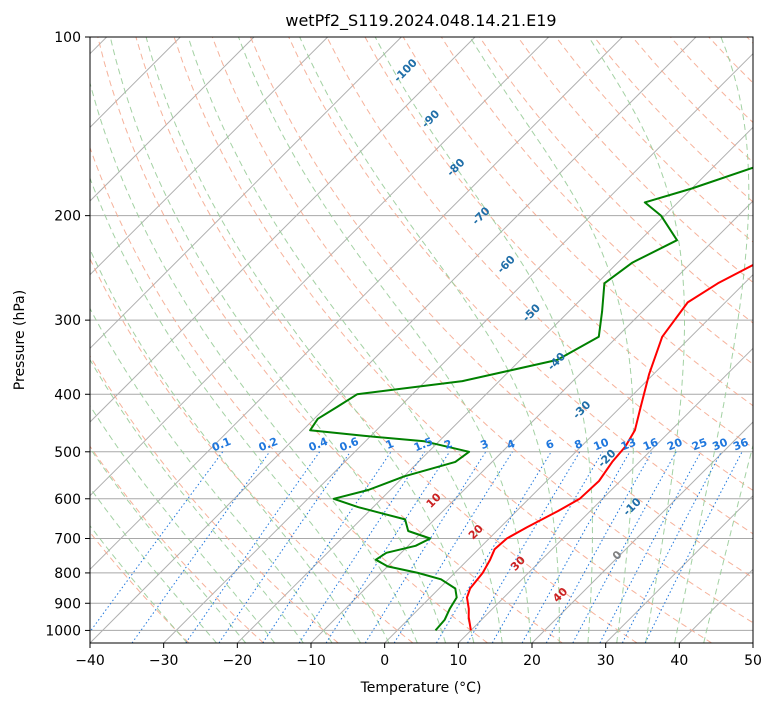 The height and width of the screenshot is (708, 775). I want to click on mixing-ratio-label: 4, so click(511, 444).